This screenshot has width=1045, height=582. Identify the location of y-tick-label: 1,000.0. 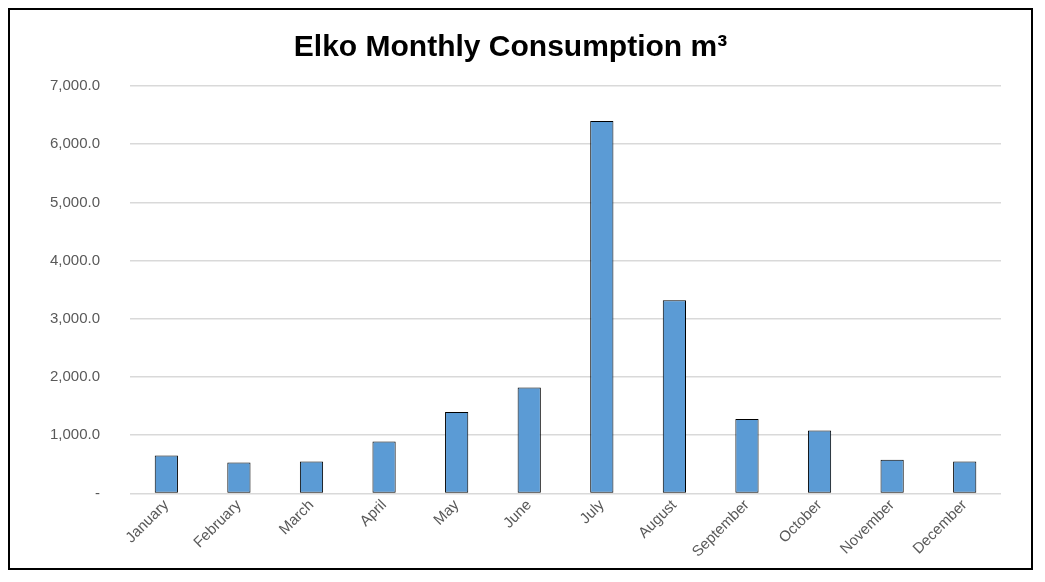
(75, 434).